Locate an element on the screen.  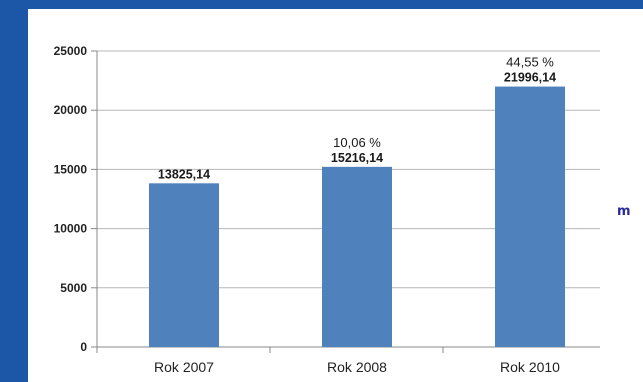
y-tick-label: 20000 is located at coordinates (71, 110).